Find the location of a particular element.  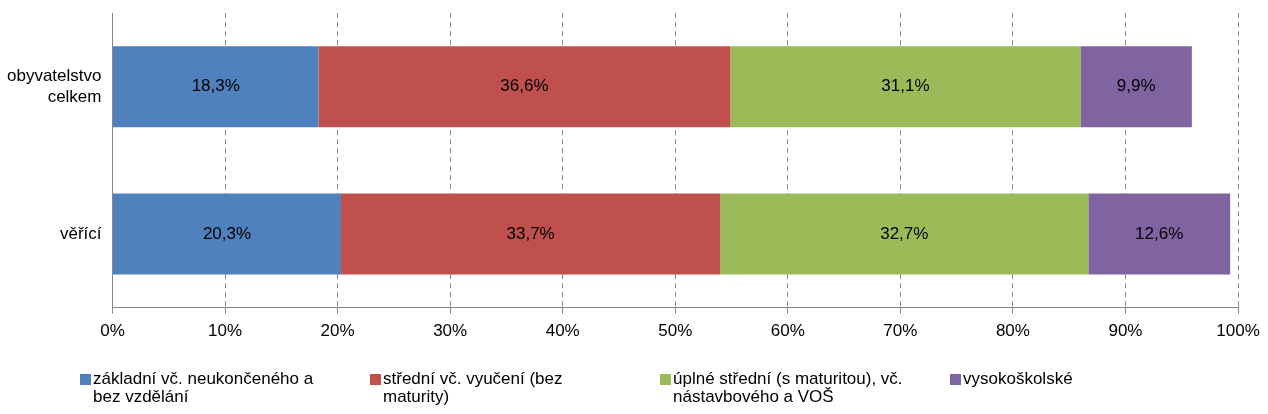

data-label: 12,6% is located at coordinates (1159, 233).